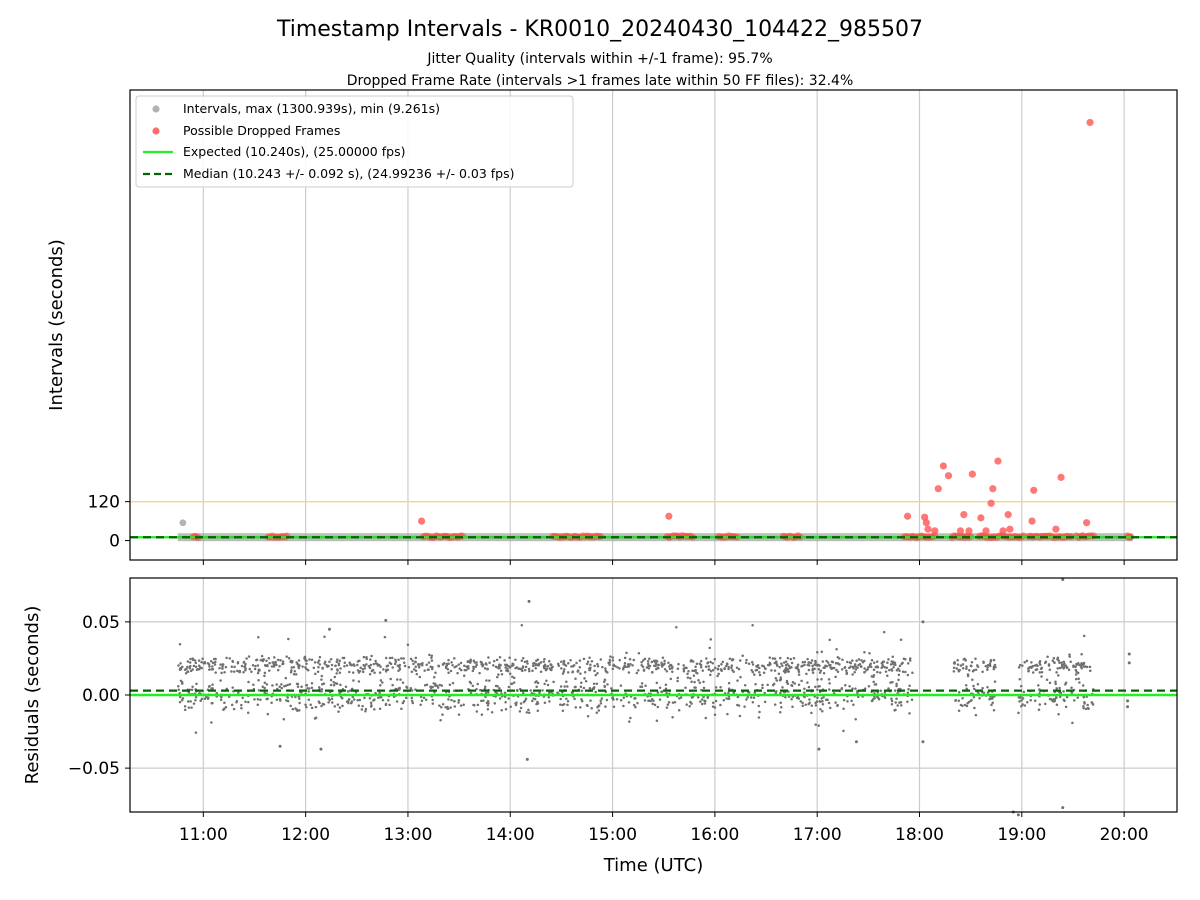 The width and height of the screenshot is (1200, 900). Describe the element at coordinates (1128, 701) in the screenshot. I see `residual-outlier-point` at that location.